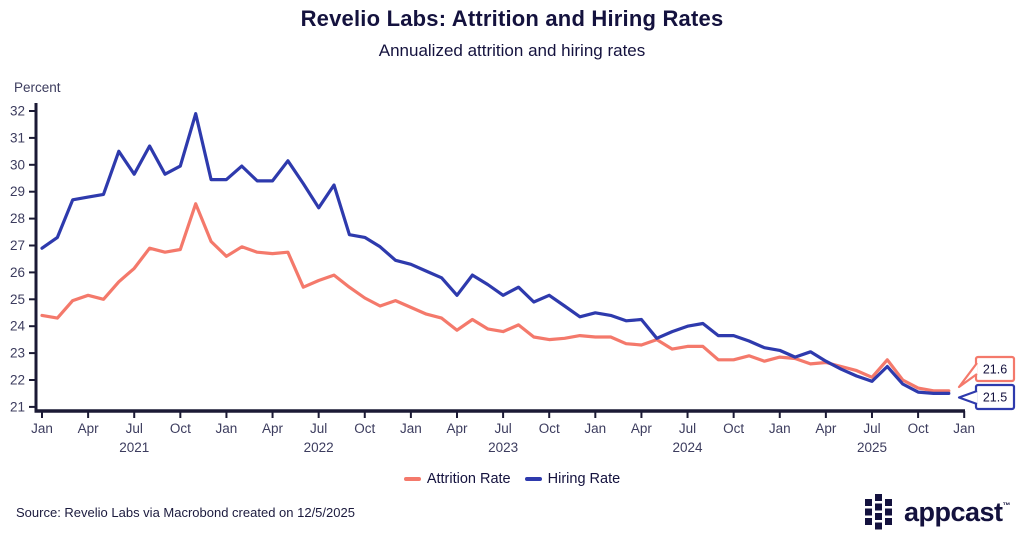  What do you see at coordinates (512, 50) in the screenshot?
I see `chart-subtitle: Annualized attrition and hiring rates` at bounding box center [512, 50].